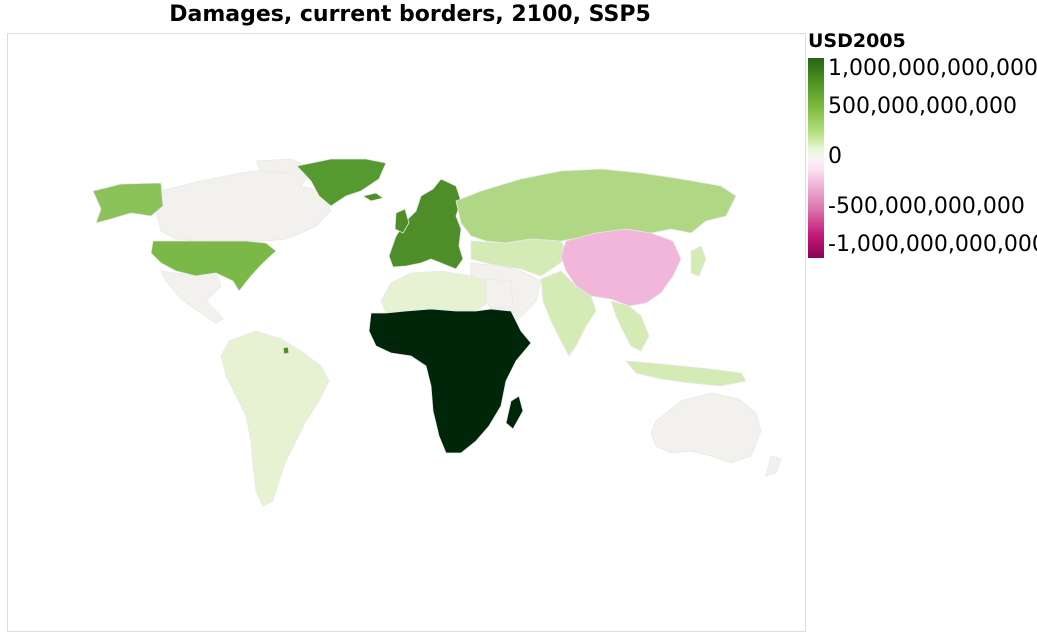 This screenshot has height=638, width=1037. I want to click on south-asia, so click(568, 313).